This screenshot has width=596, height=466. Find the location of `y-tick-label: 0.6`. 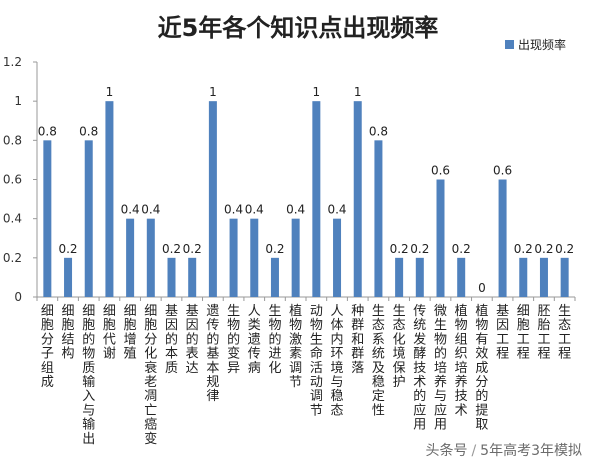

y-tick-label: 0.6 is located at coordinates (12, 180).